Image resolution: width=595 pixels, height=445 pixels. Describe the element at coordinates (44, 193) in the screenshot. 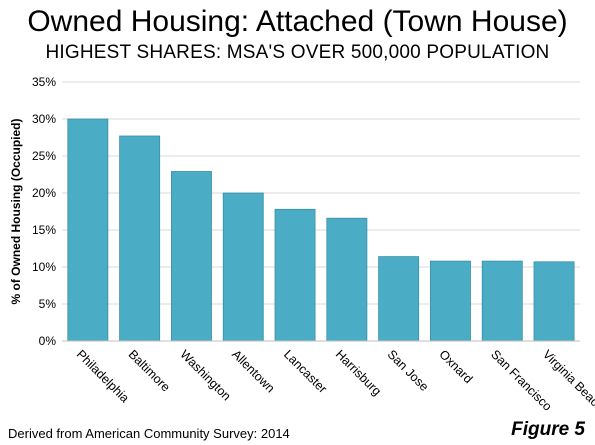

I see `y-tick-label: 20%` at that location.